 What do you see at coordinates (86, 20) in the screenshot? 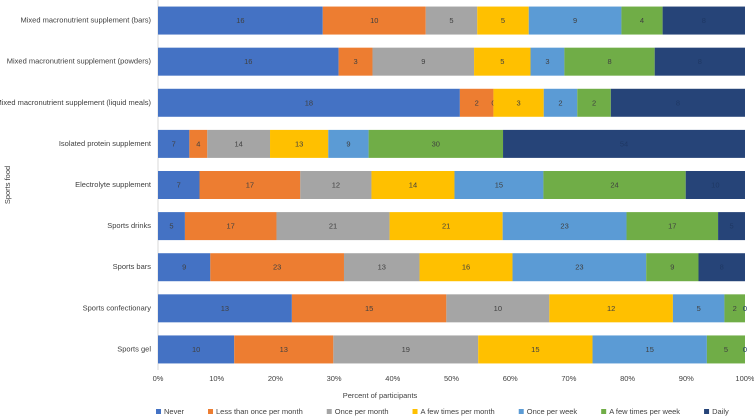
I see `y-tick-label: Mixed macronutrient supplement (bars)` at bounding box center [86, 20].